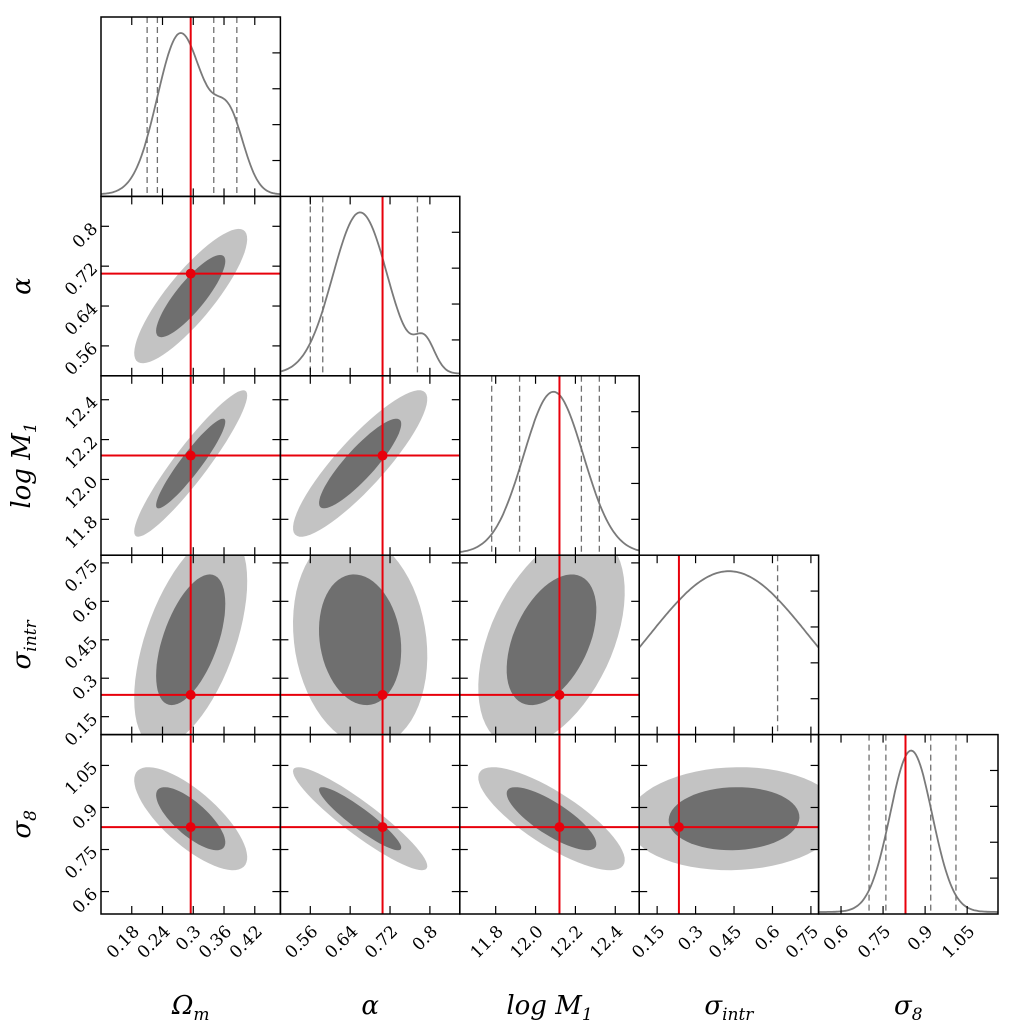 The image size is (1015, 1025). Describe the element at coordinates (360, 640) in the screenshot. I see `contour-68-sigma_intr-alpha` at that location.